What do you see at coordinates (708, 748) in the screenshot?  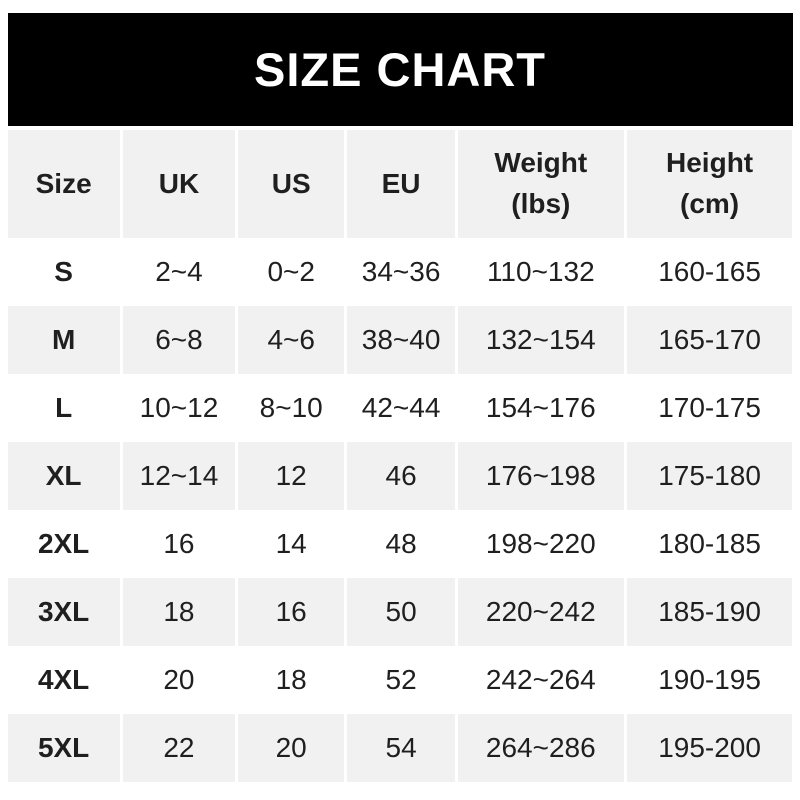 I see `cell-height: 195-200` at bounding box center [708, 748].